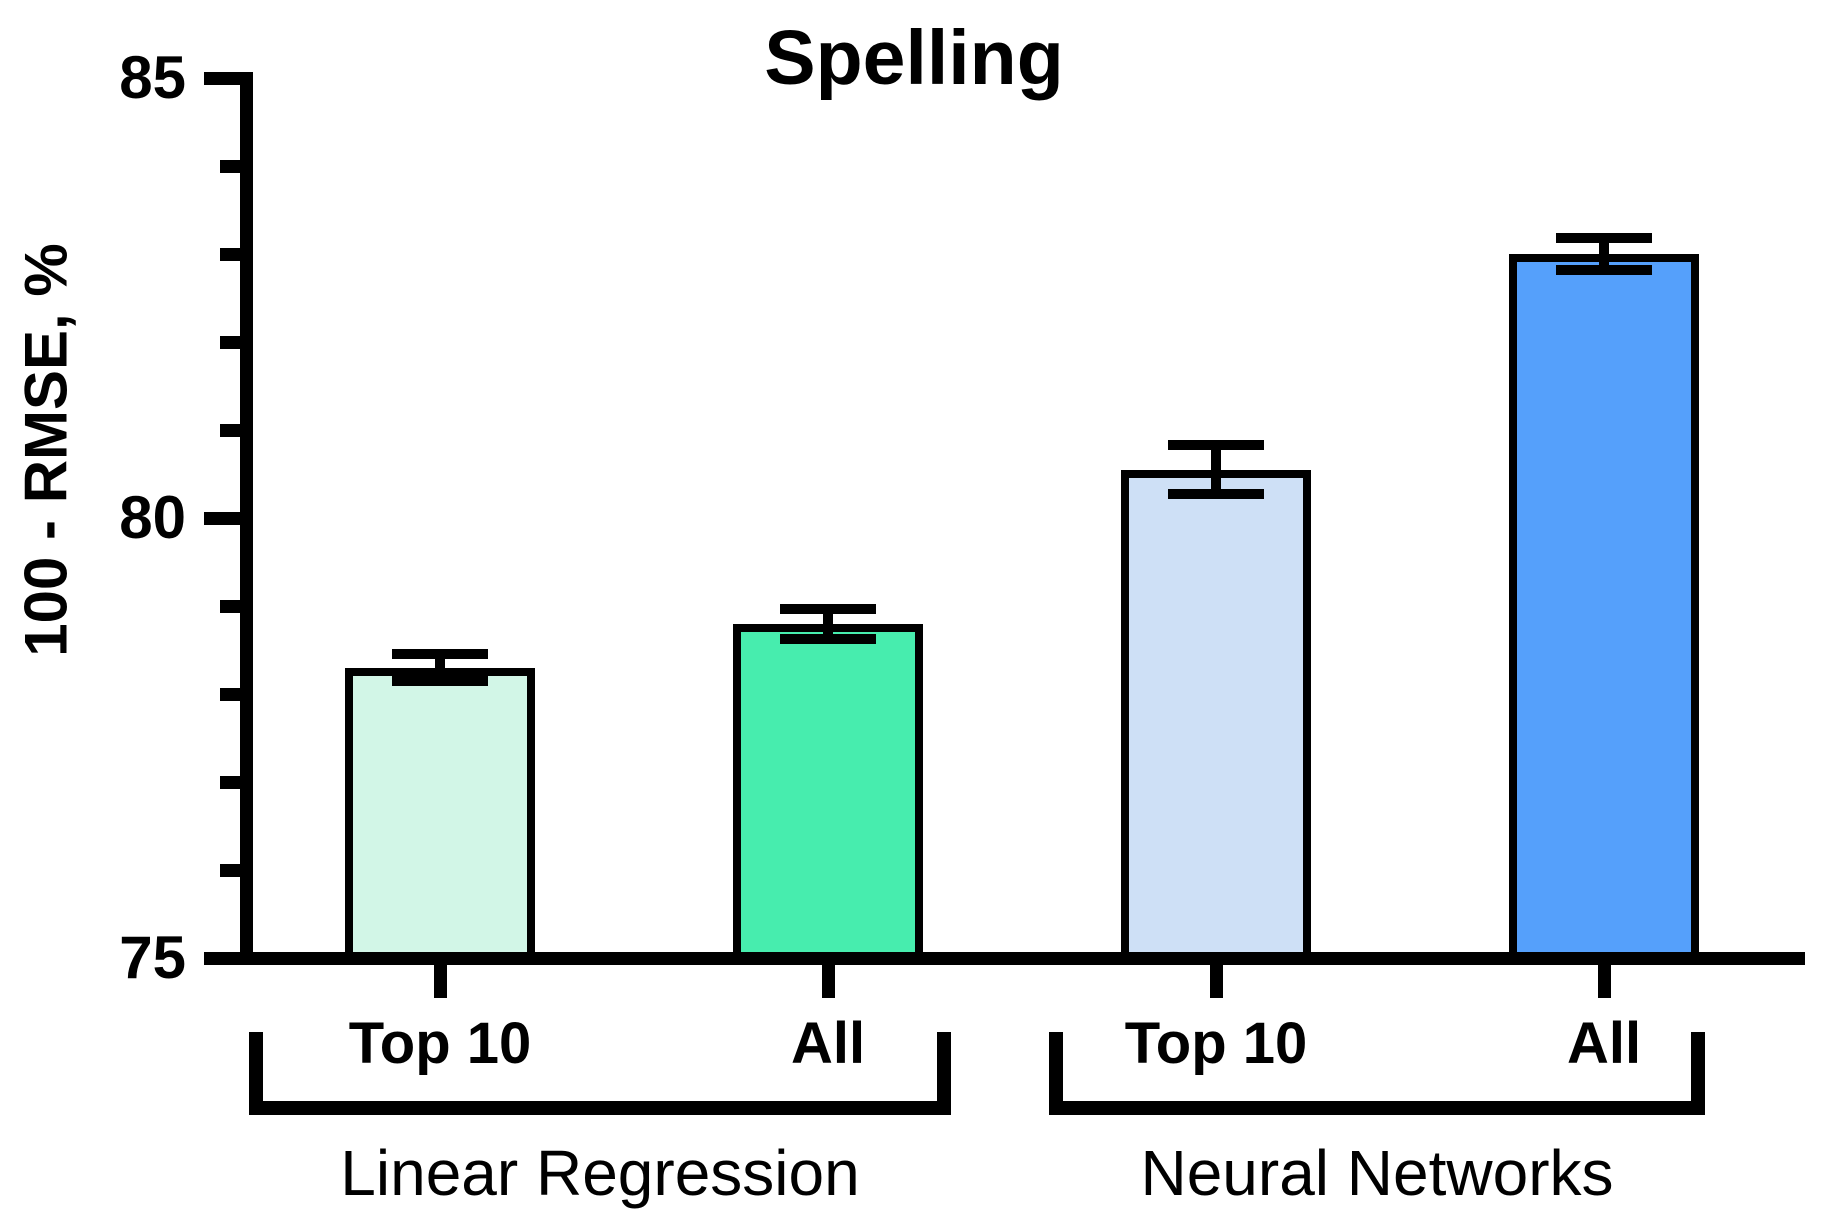 The image size is (1828, 1225). What do you see at coordinates (152, 957) in the screenshot?
I see `y-tick-label: 75` at bounding box center [152, 957].